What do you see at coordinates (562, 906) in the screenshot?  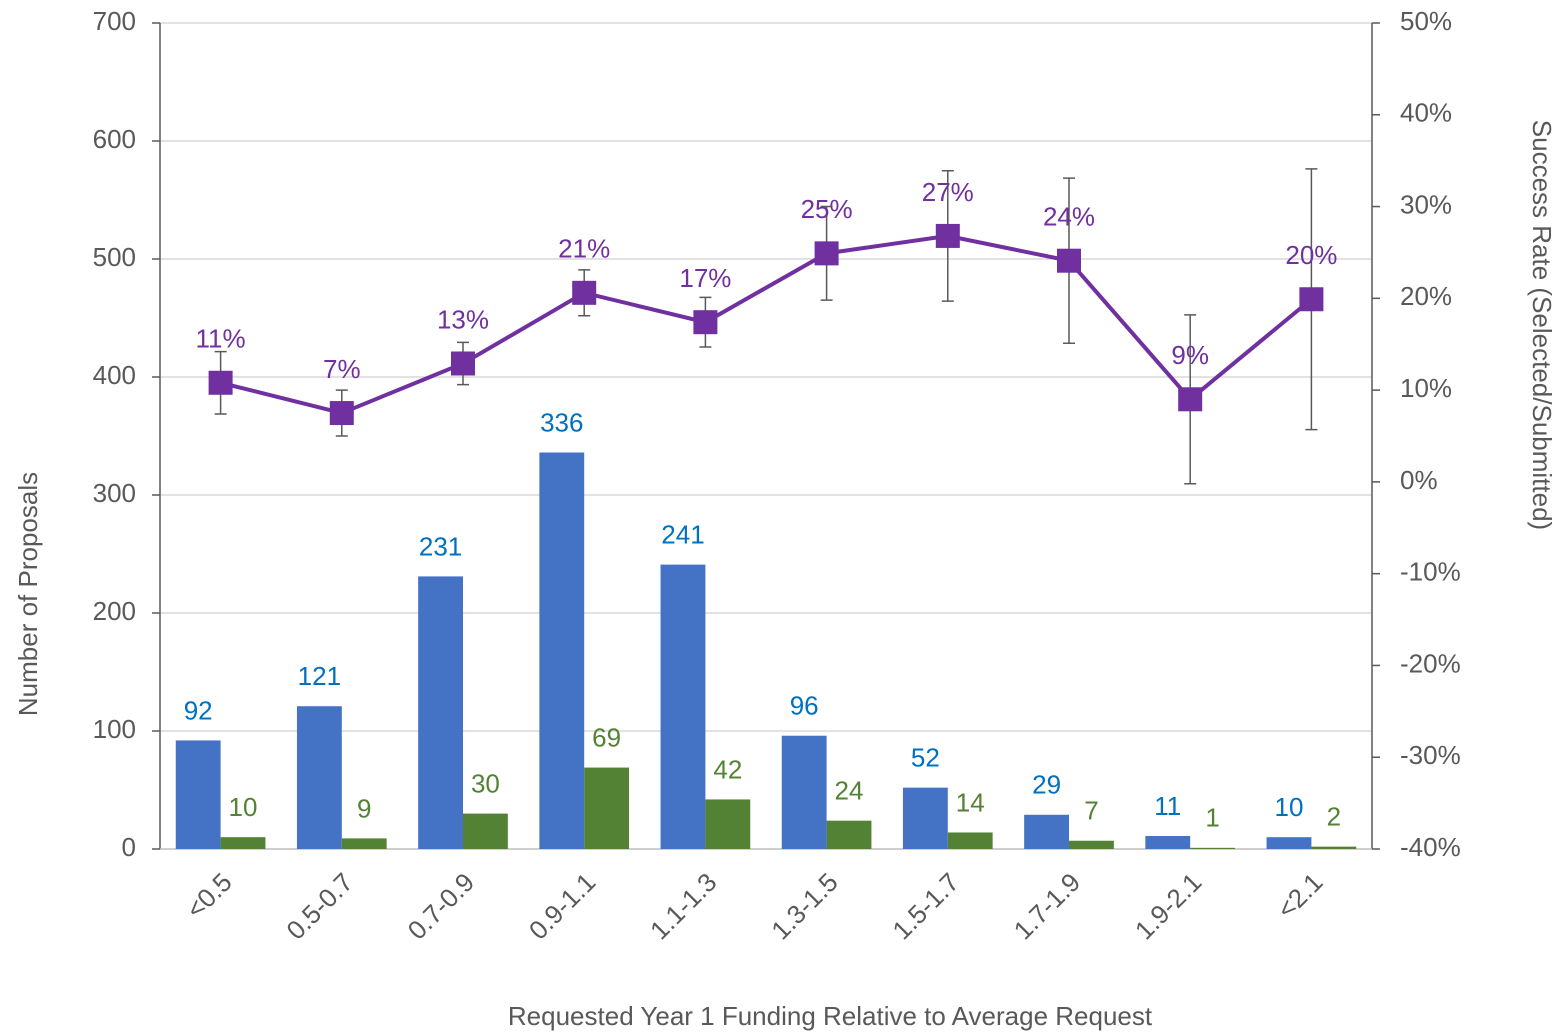 I see `x-tick-label: 0.9-1.1` at bounding box center [562, 906].